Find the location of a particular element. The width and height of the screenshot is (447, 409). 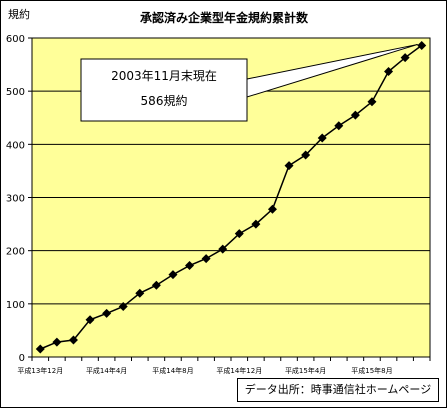

y-tick-label: 400 is located at coordinates (15, 145).